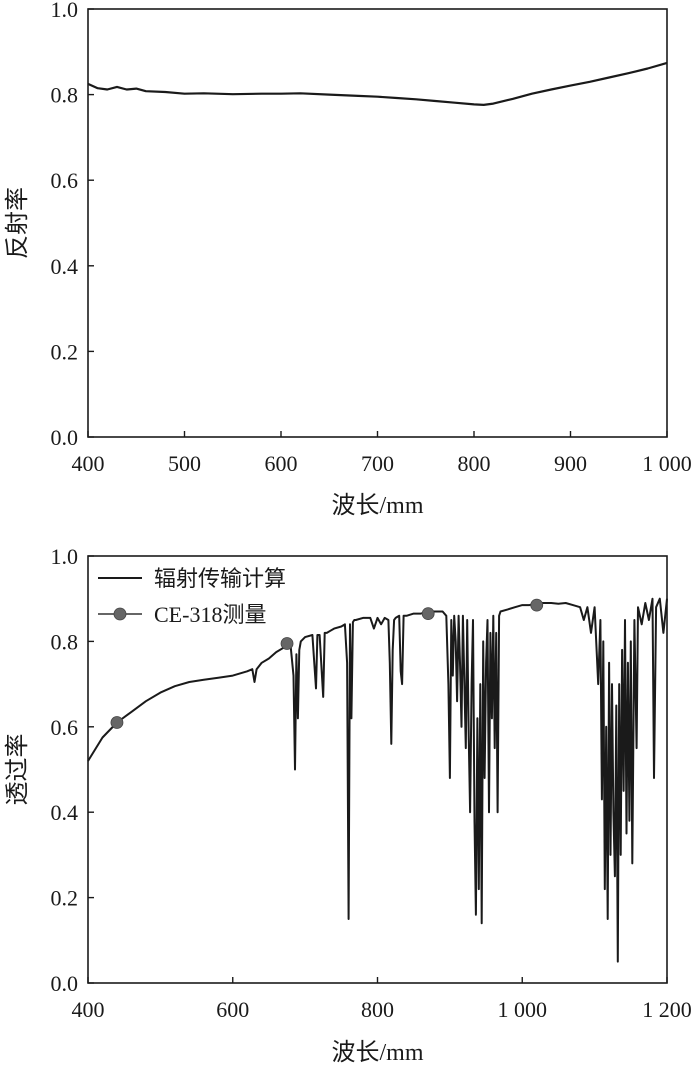 The height and width of the screenshot is (1066, 700). I want to click on legend-swatch-marker, so click(120, 614).